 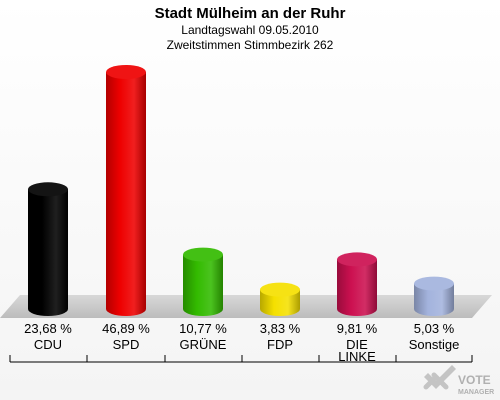 I want to click on bar-sonstige, so click(x=434, y=296).